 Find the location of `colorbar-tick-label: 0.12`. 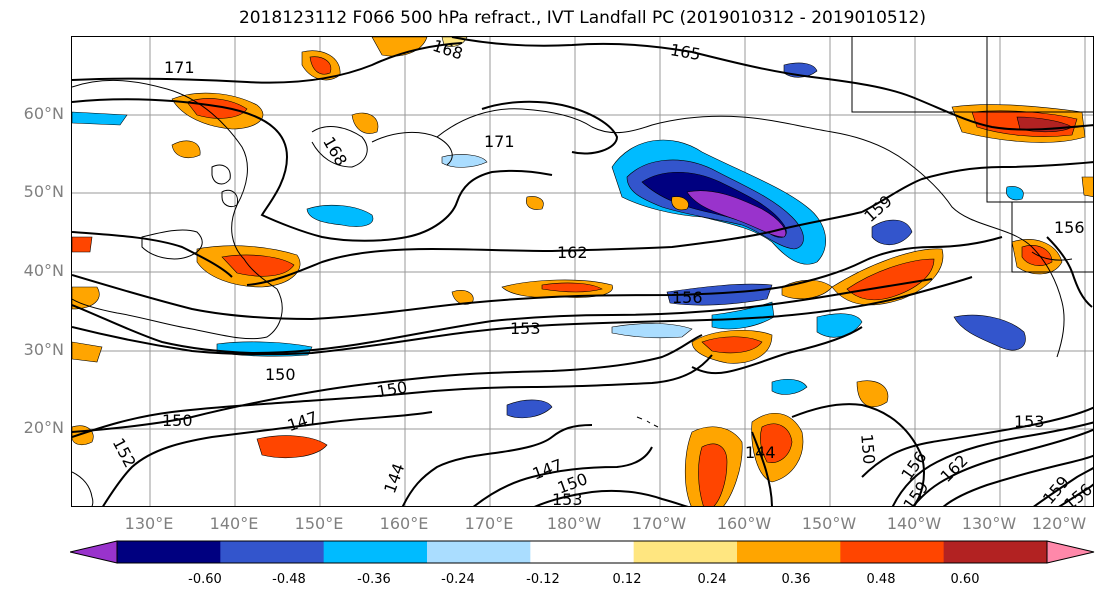

colorbar-tick-label: 0.12 is located at coordinates (627, 579).